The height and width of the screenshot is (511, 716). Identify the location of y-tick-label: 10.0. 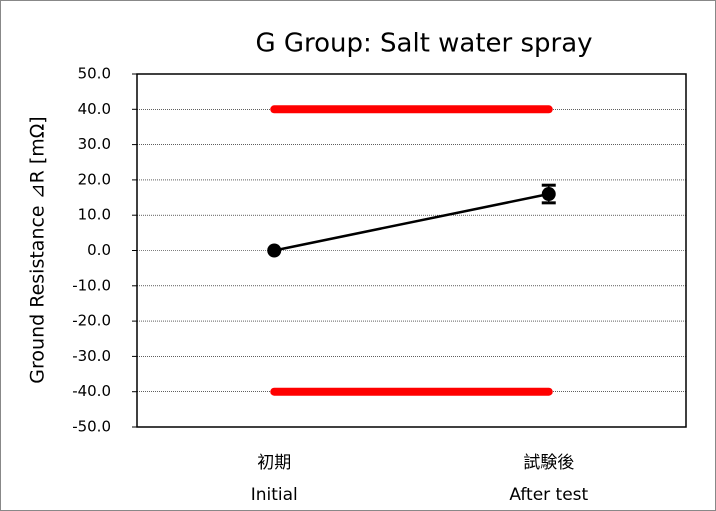
(94, 215).